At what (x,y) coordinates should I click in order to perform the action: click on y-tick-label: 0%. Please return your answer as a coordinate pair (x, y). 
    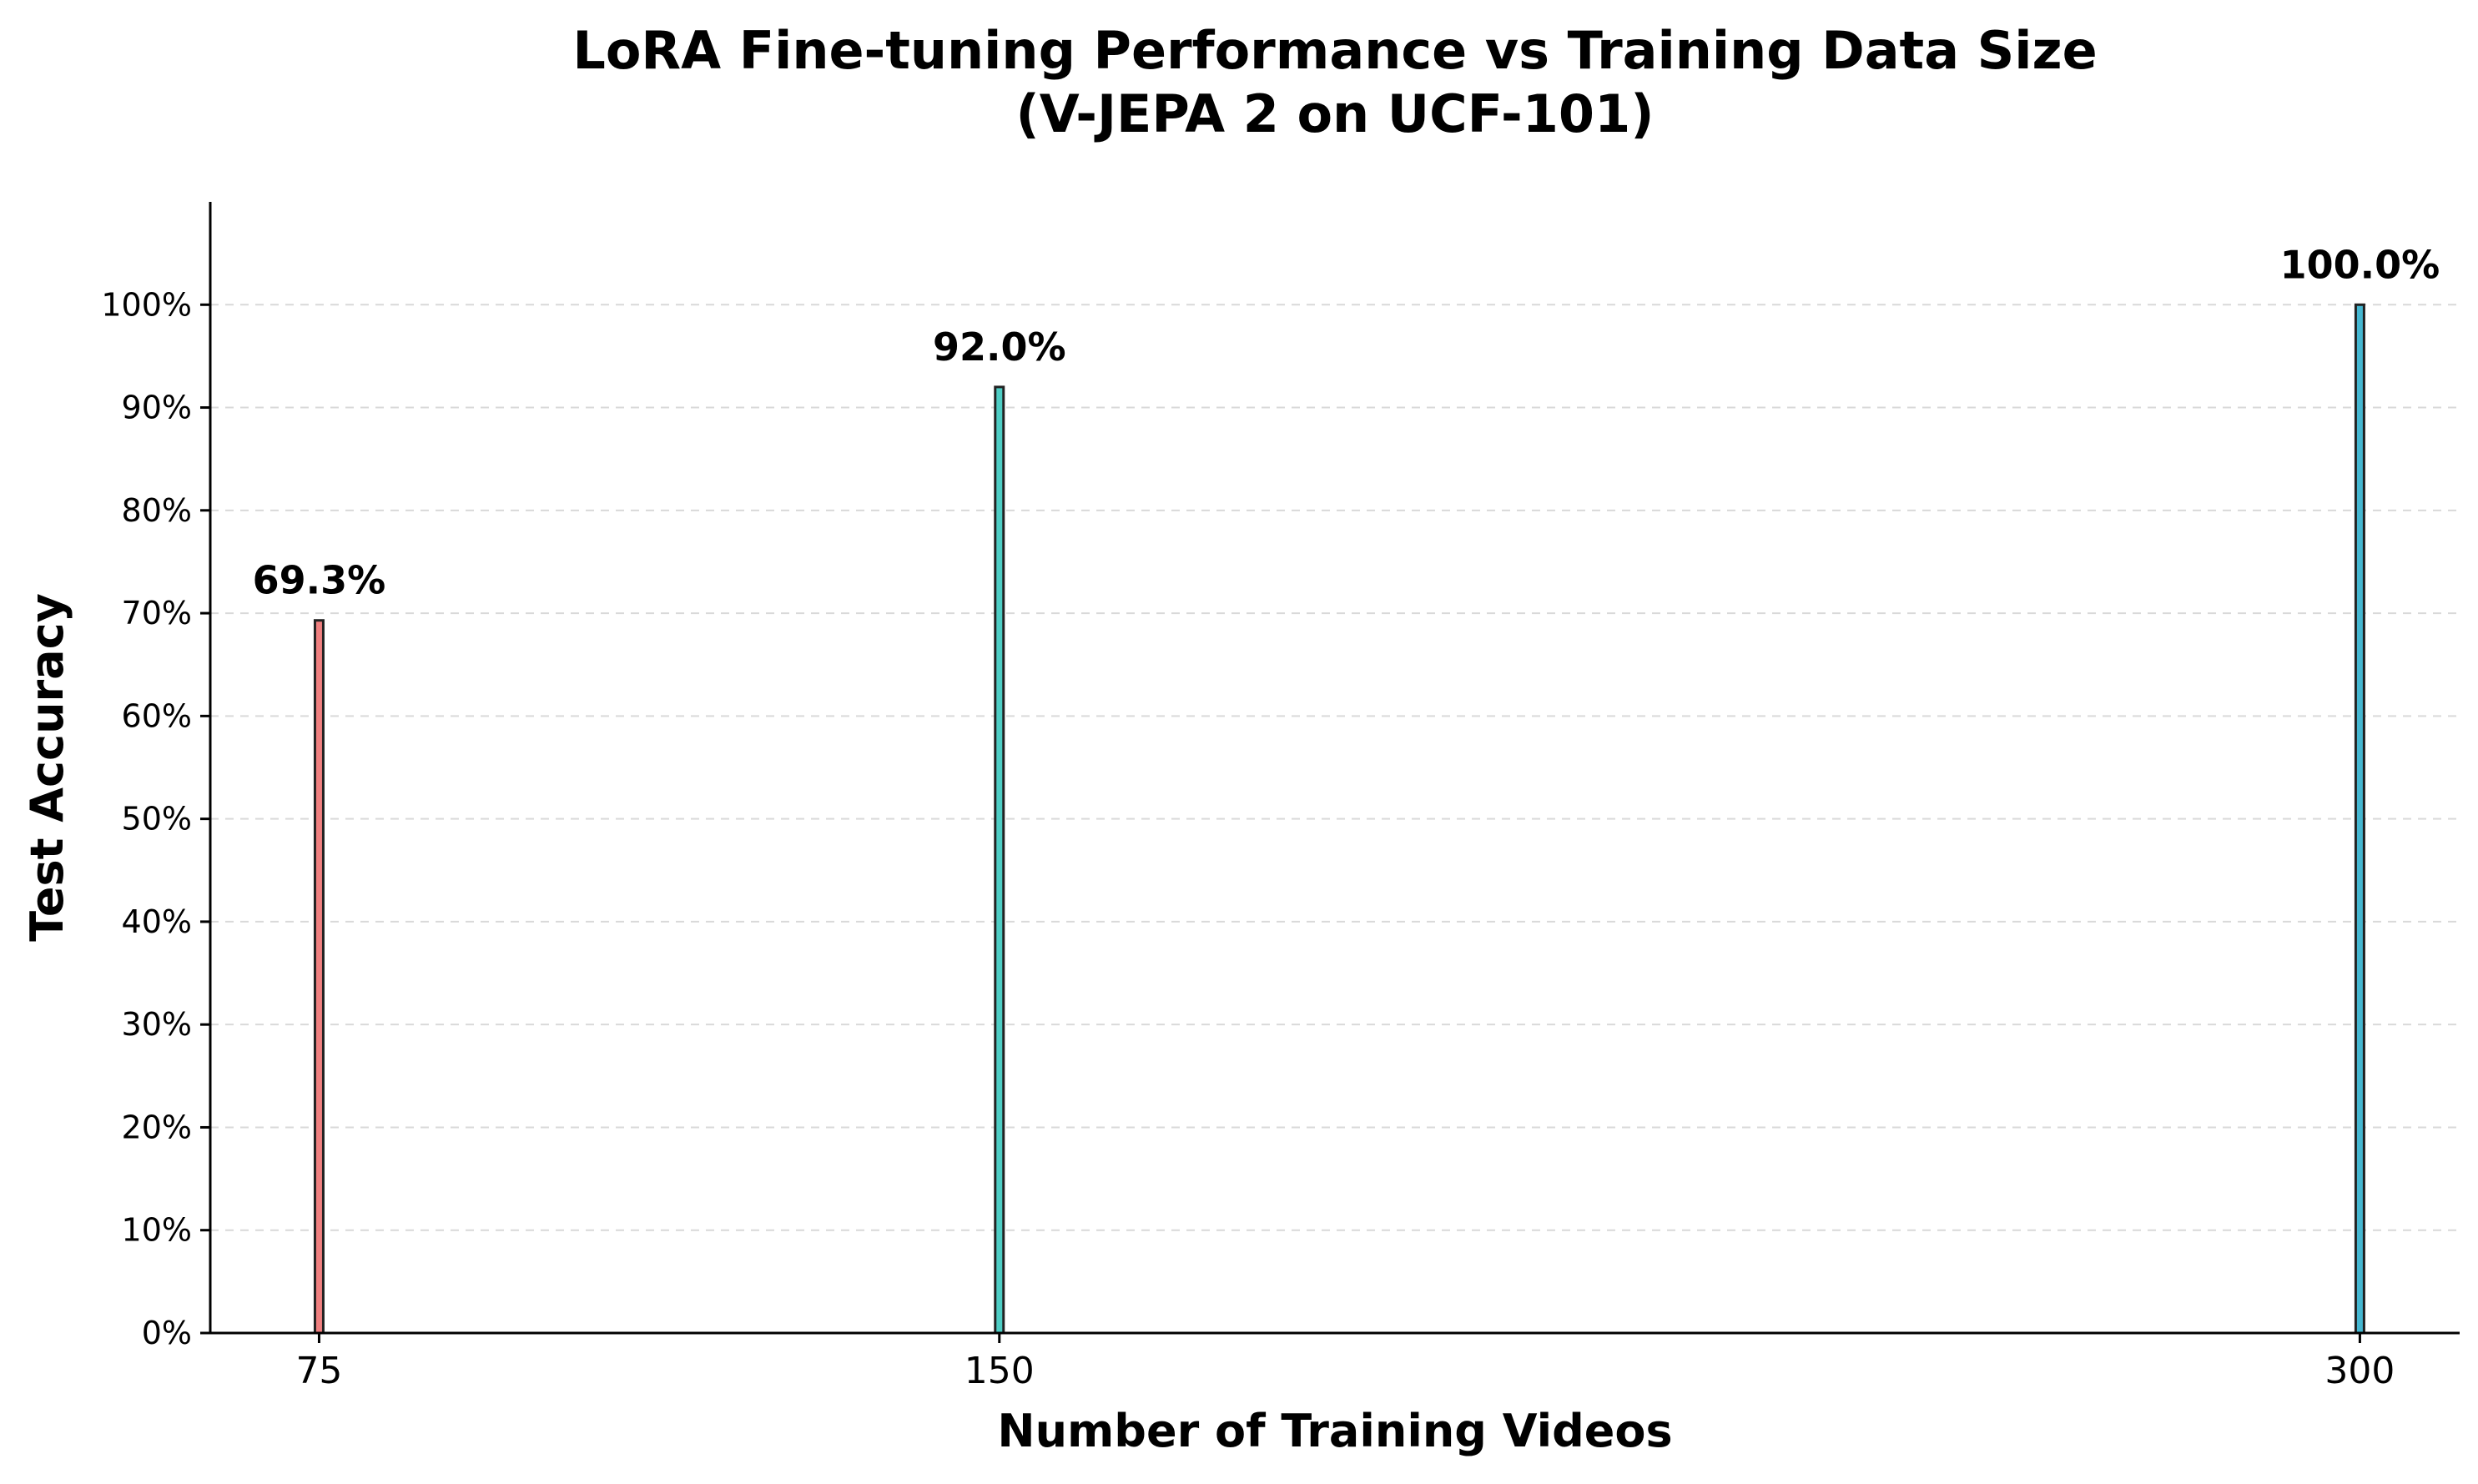
    Looking at the image, I should click on (167, 1333).